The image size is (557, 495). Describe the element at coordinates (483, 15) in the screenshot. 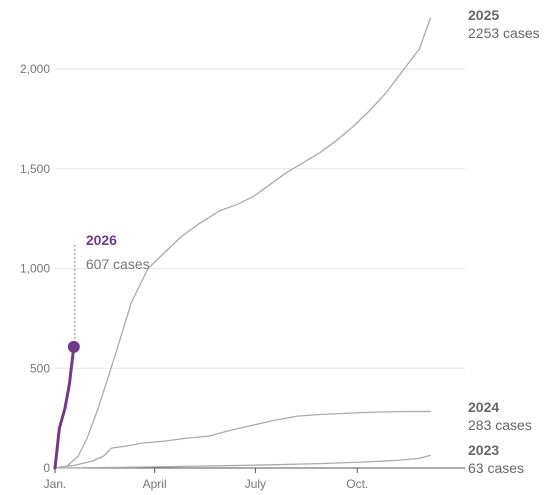

I see `series-year-label: 2025` at that location.